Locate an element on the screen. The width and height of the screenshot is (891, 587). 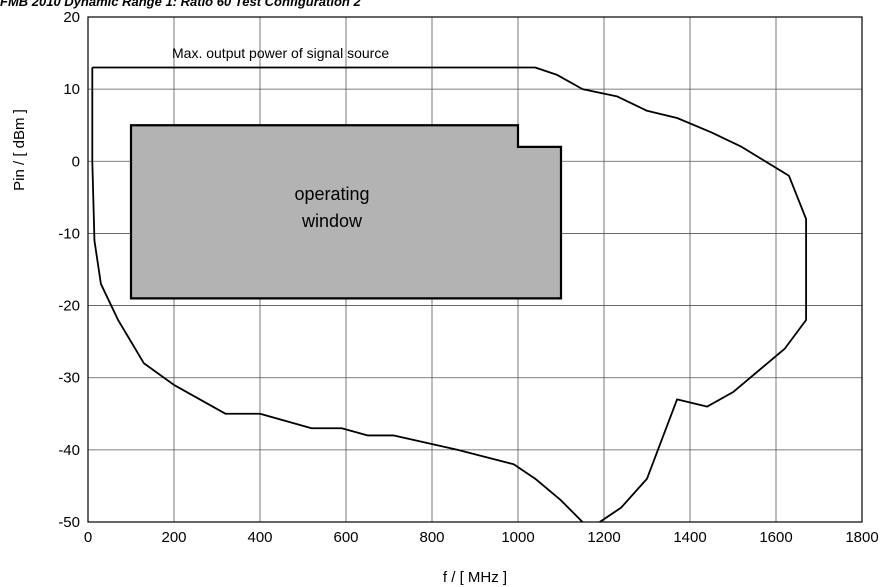
y-tick-label: 10 is located at coordinates (71, 89).